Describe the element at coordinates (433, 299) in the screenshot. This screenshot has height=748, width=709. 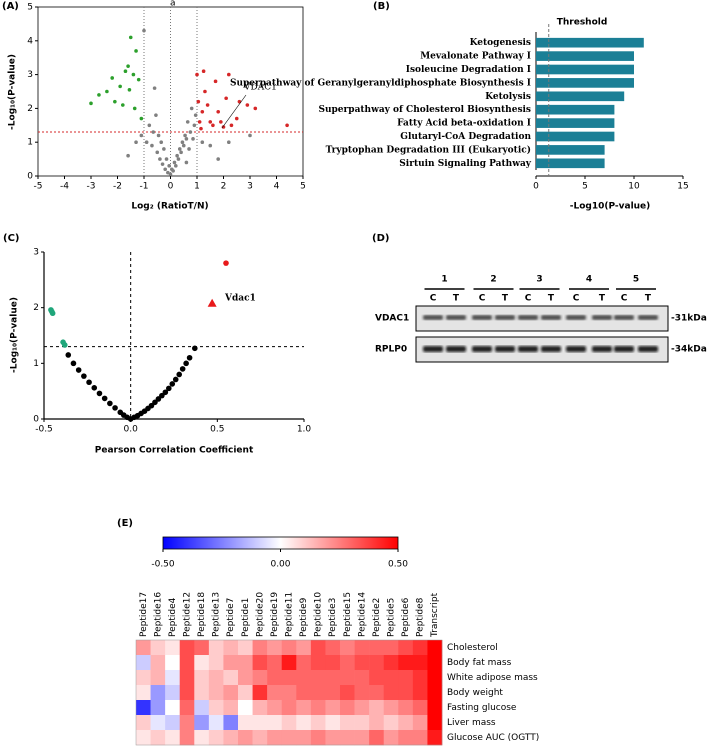
I see `condition-label: C` at that location.